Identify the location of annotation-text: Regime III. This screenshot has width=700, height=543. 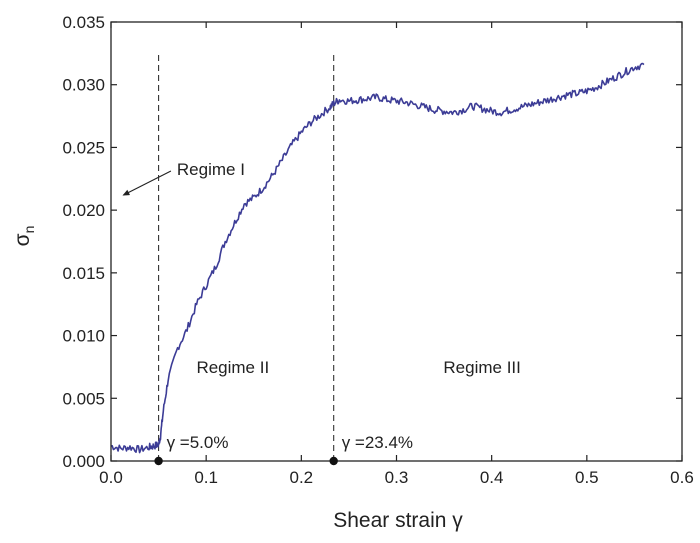
(481, 367).